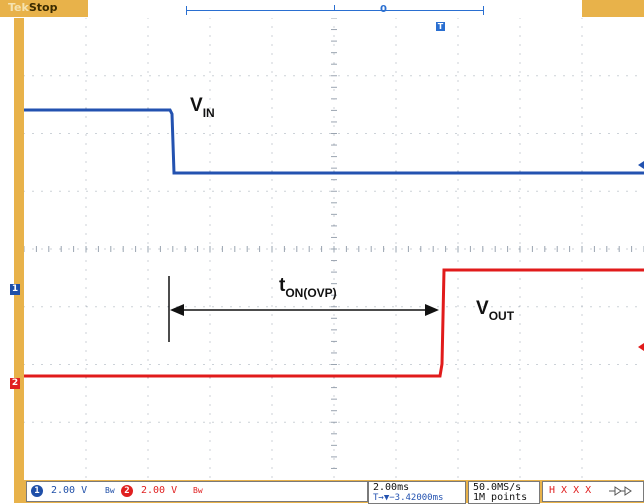 Image resolution: width=644 pixels, height=504 pixels. What do you see at coordinates (37, 491) in the screenshot?
I see `ch1-badge: 1` at bounding box center [37, 491].